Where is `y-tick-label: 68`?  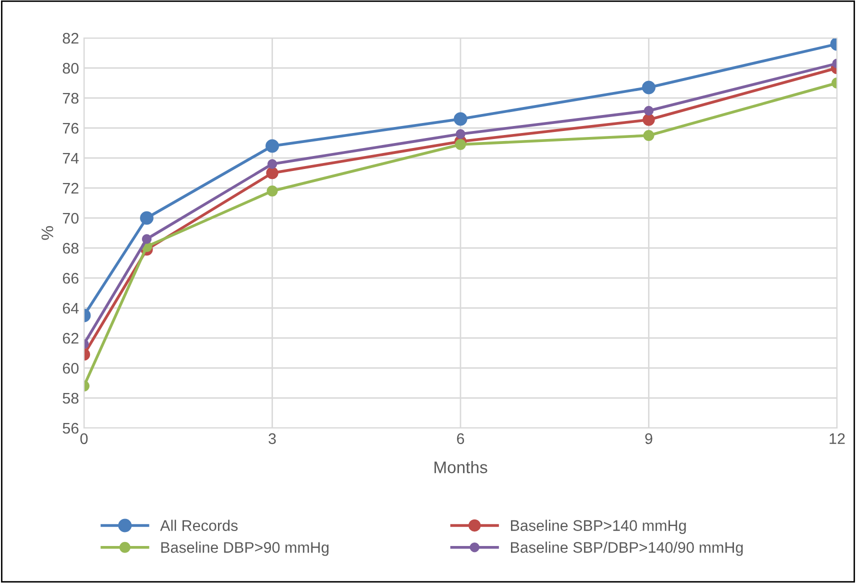 y-tick-label: 68 is located at coordinates (70, 248).